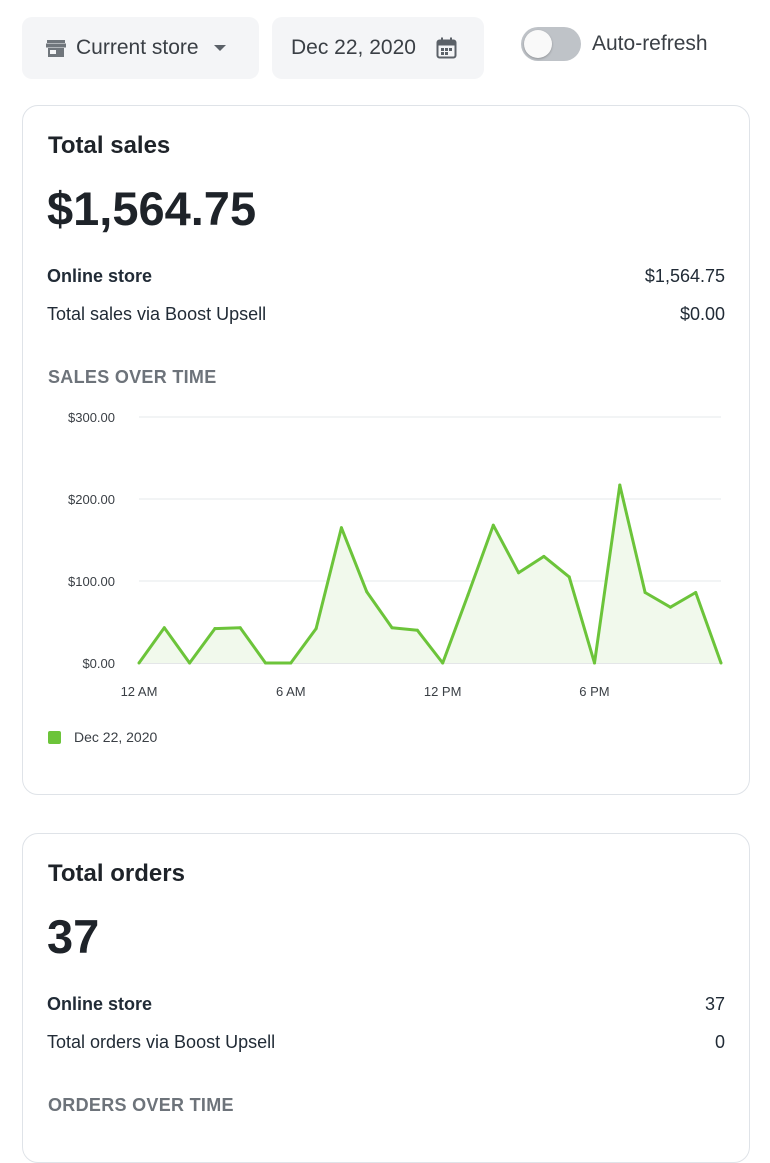 This screenshot has width=770, height=1163. What do you see at coordinates (152, 208) in the screenshot?
I see `total-sales-value: $1,564.75` at bounding box center [152, 208].